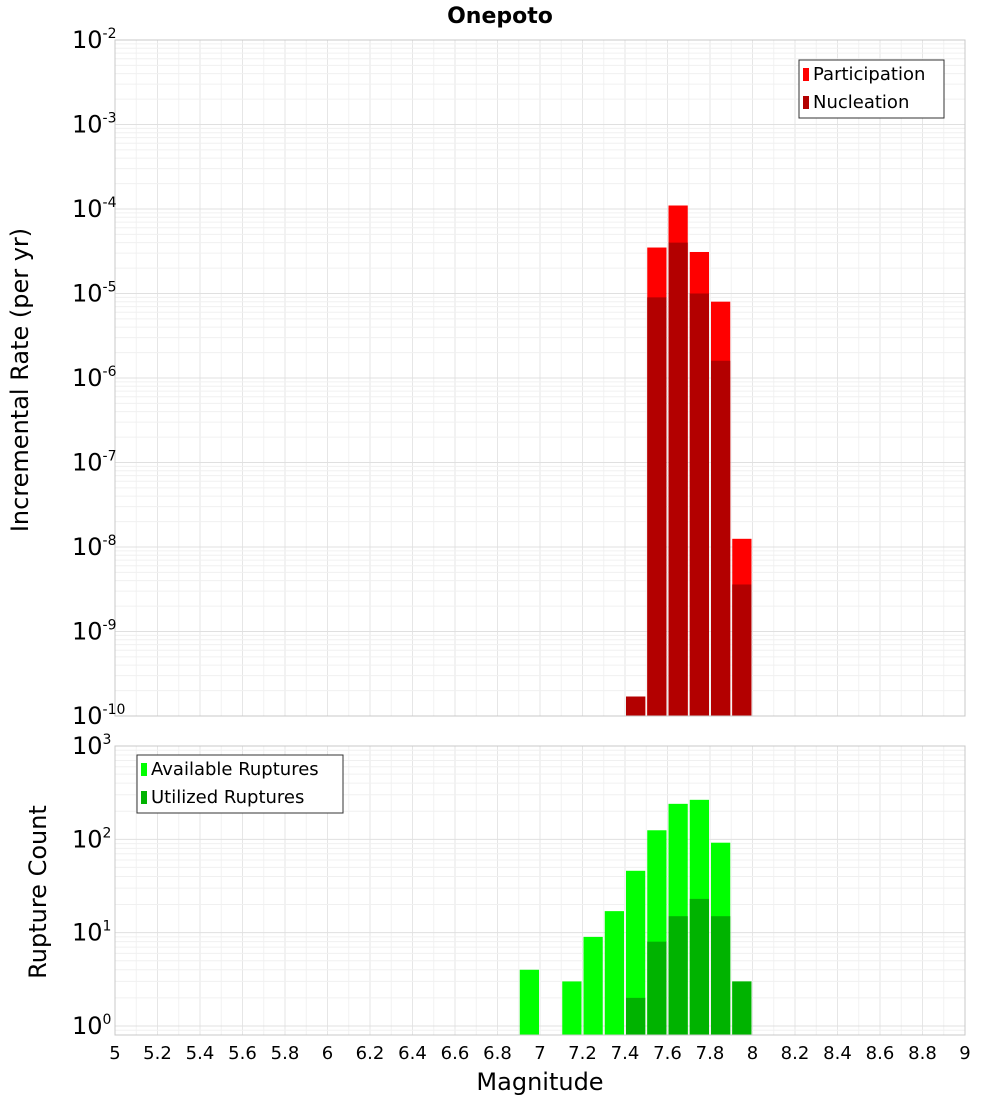 The image size is (1000, 1100). I want to click on count-y-tick-exponent: 3, so click(107, 740).